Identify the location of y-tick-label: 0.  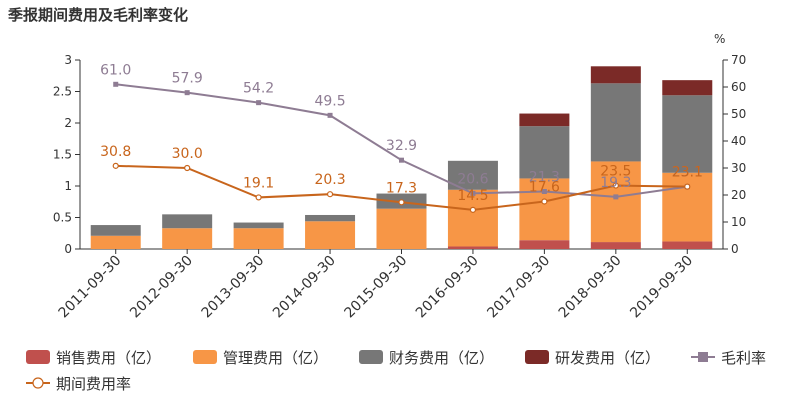
(68, 249).